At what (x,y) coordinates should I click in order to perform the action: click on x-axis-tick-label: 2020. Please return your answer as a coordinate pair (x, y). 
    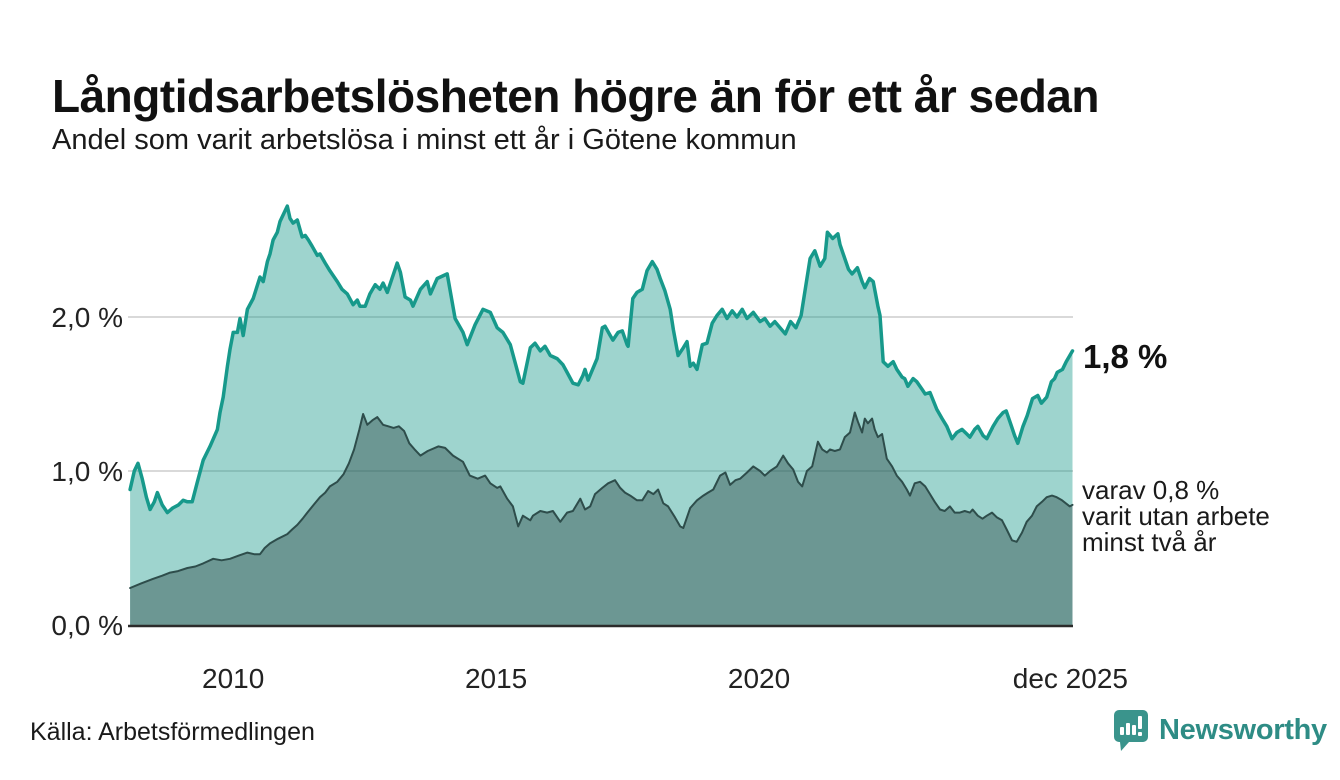
    Looking at the image, I should click on (759, 678).